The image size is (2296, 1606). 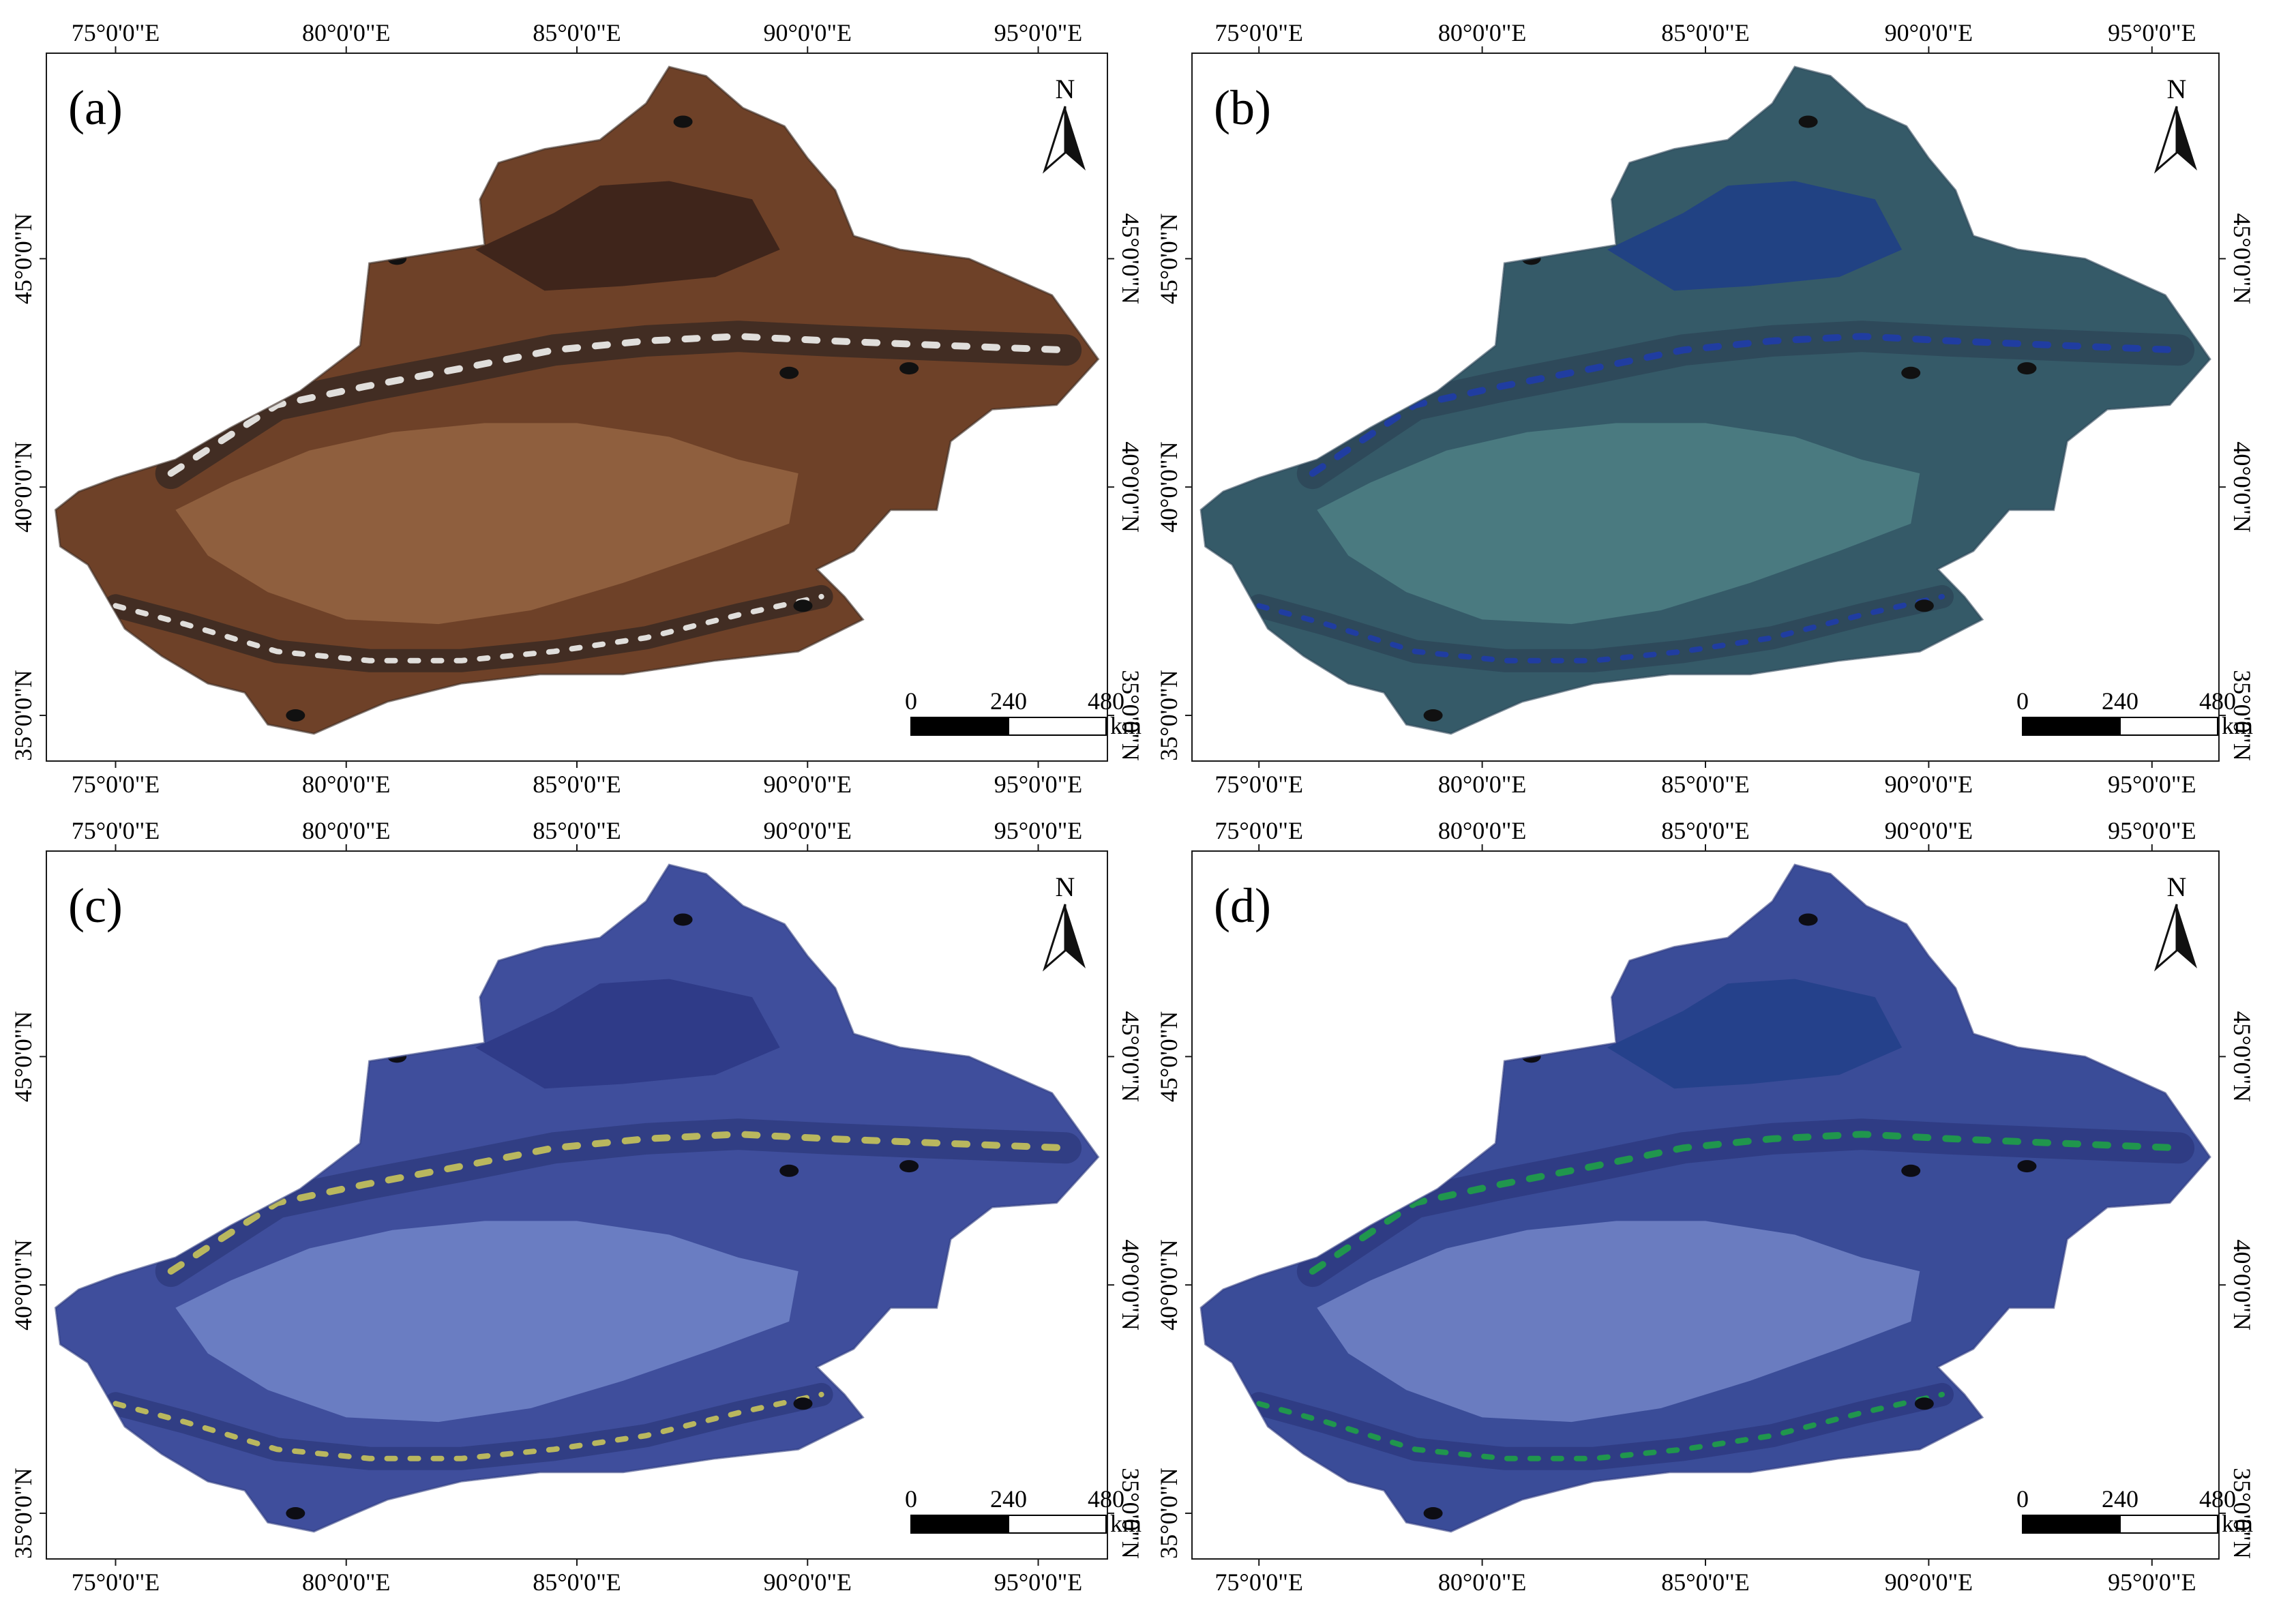 What do you see at coordinates (96, 107) in the screenshot?
I see `panel-label: (a)` at bounding box center [96, 107].